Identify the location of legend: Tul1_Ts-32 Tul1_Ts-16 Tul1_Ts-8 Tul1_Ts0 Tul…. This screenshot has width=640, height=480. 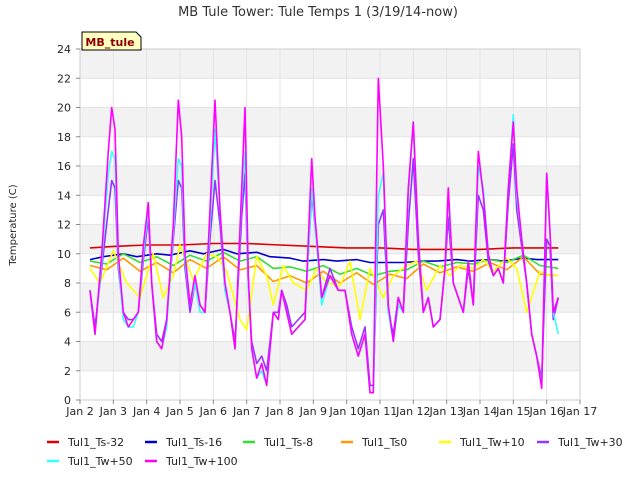
(335, 452).